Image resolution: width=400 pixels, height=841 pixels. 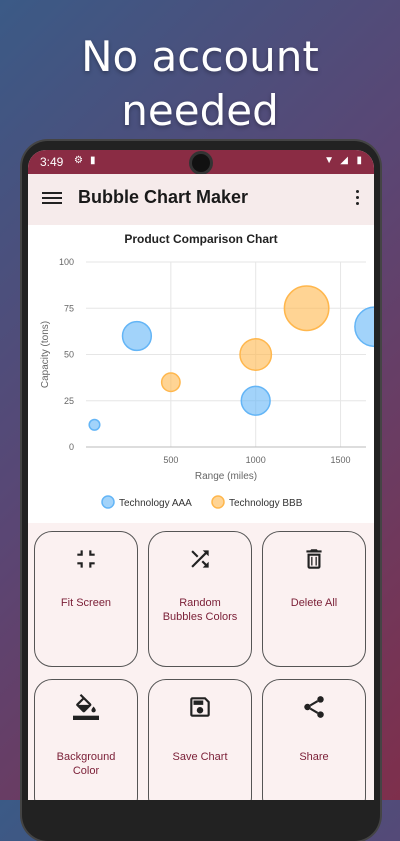 What do you see at coordinates (200, 84) in the screenshot?
I see `headline: No account needed` at bounding box center [200, 84].